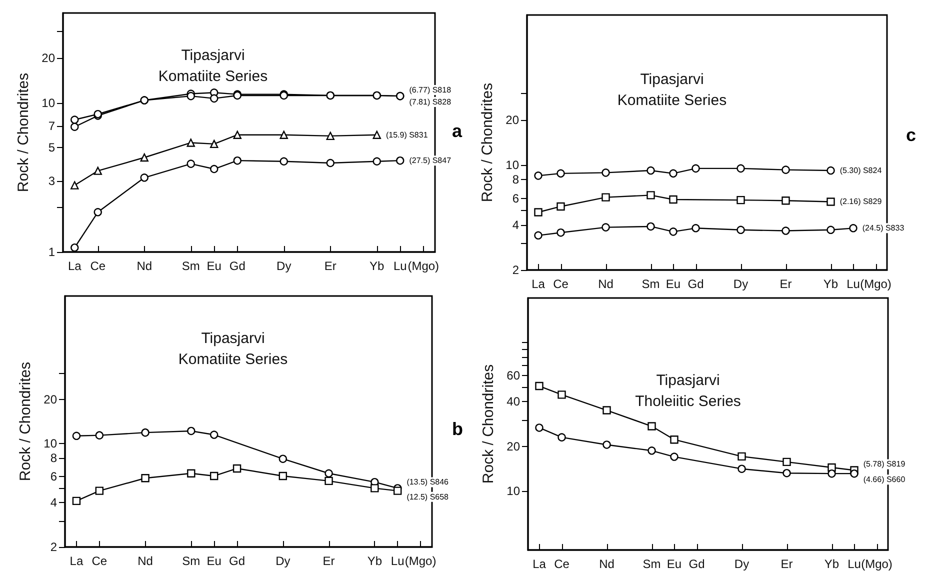 Image resolution: width=926 pixels, height=571 pixels. What do you see at coordinates (513, 401) in the screenshot?
I see `y-tick-label: 40` at bounding box center [513, 401].